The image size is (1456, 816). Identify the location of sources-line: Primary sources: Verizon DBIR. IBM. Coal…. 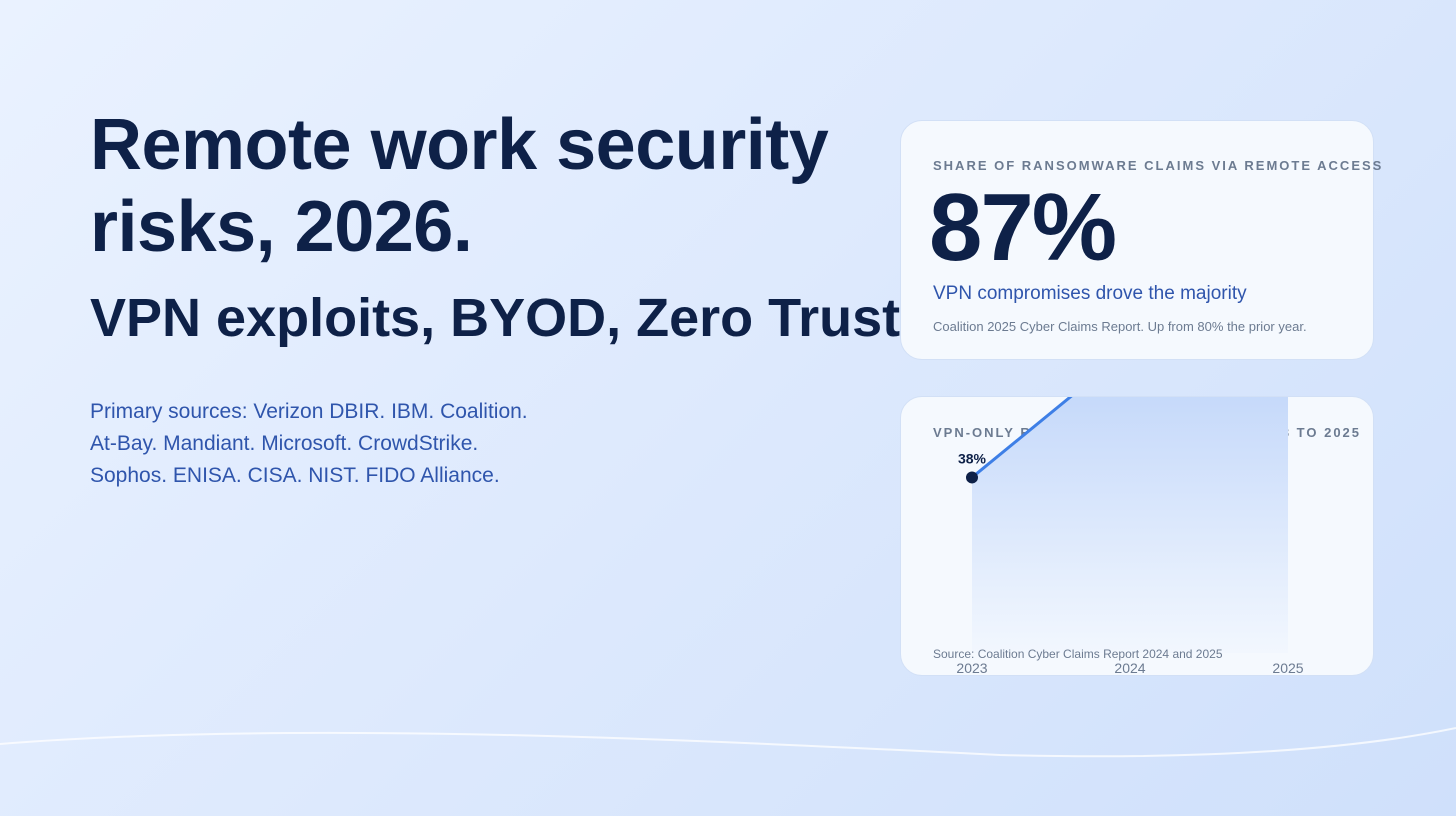
(309, 411).